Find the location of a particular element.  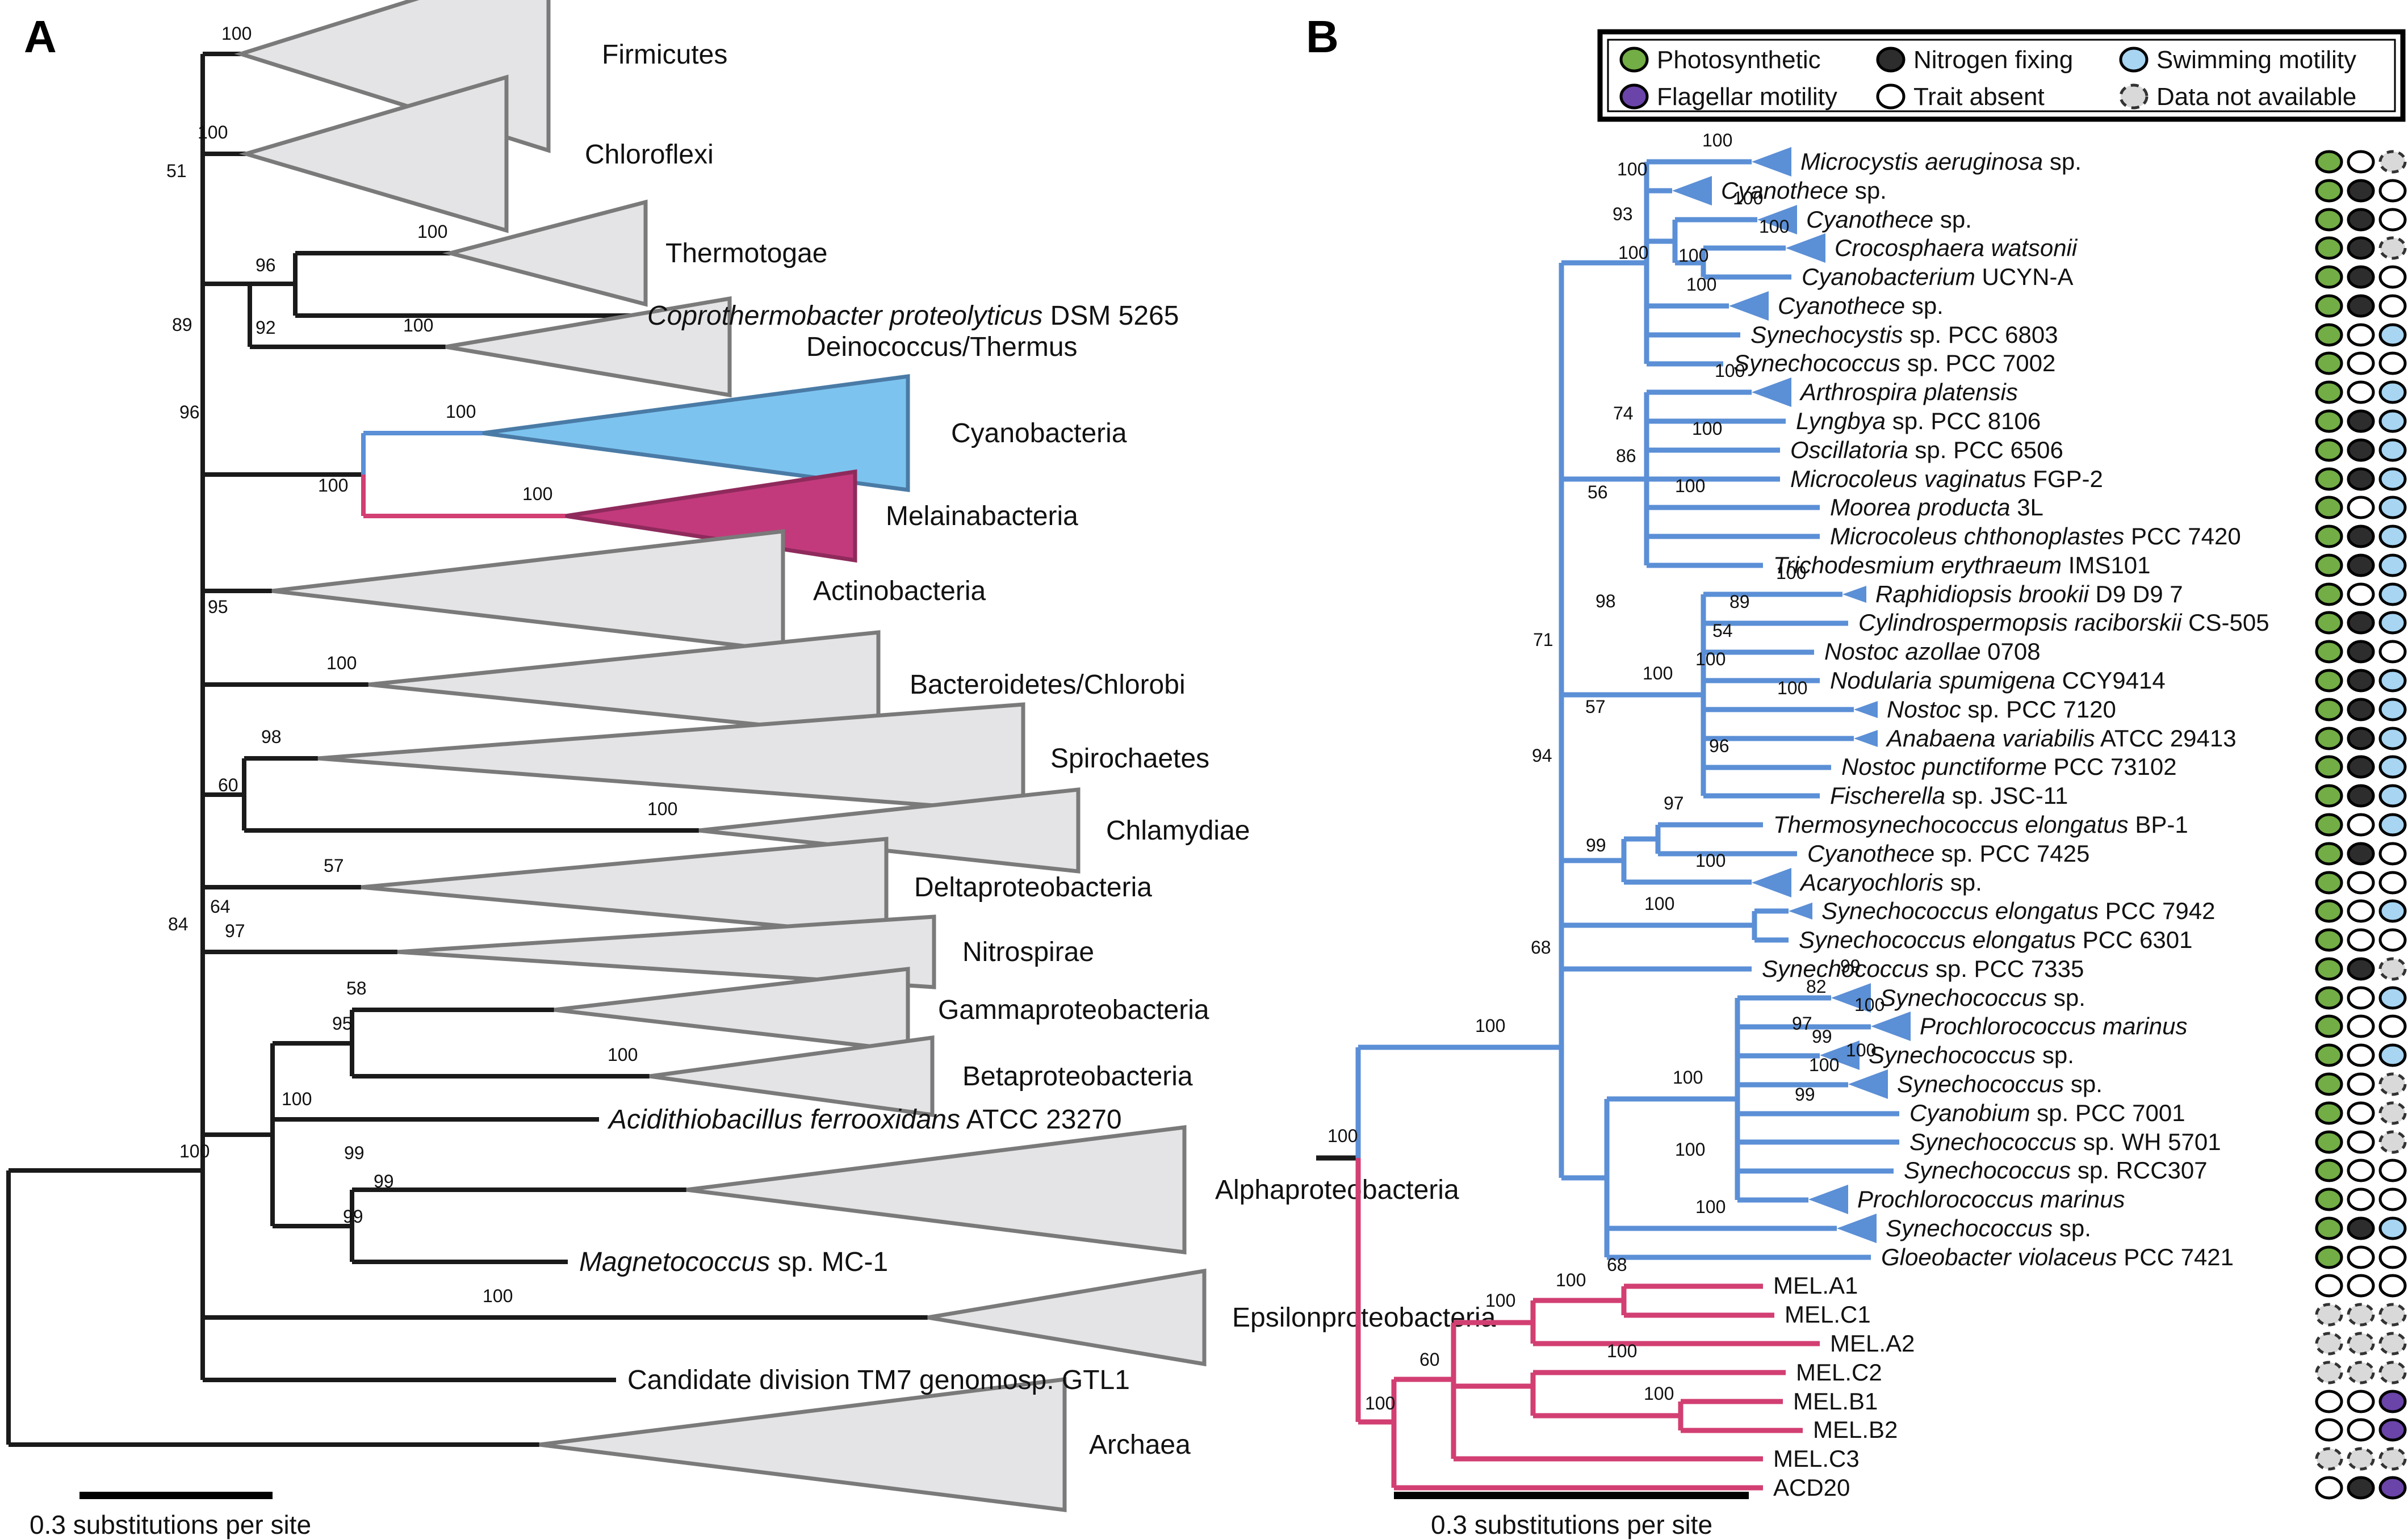

taxon-label: Oscillatoria sp. PCC 6506 is located at coordinates (1926, 450).